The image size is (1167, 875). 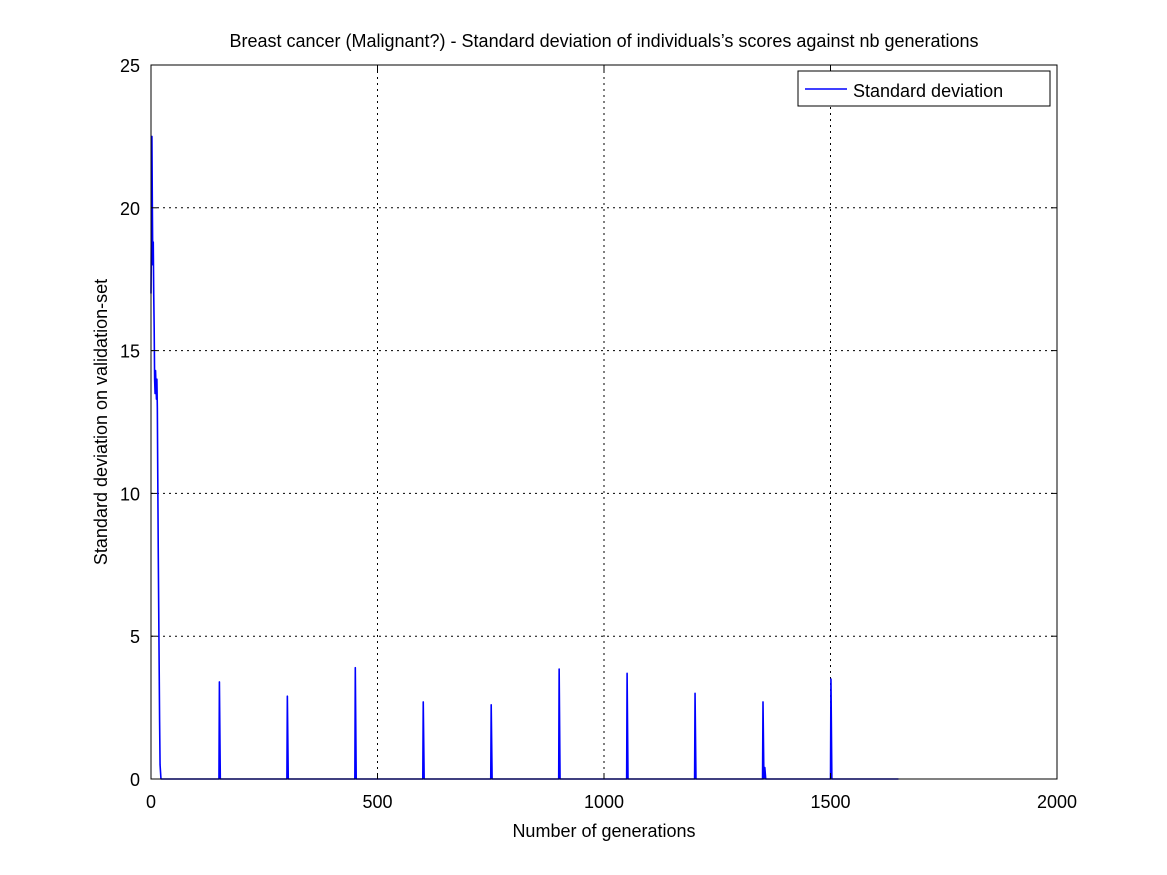 What do you see at coordinates (830, 802) in the screenshot?
I see `x-tick-label: 1500` at bounding box center [830, 802].